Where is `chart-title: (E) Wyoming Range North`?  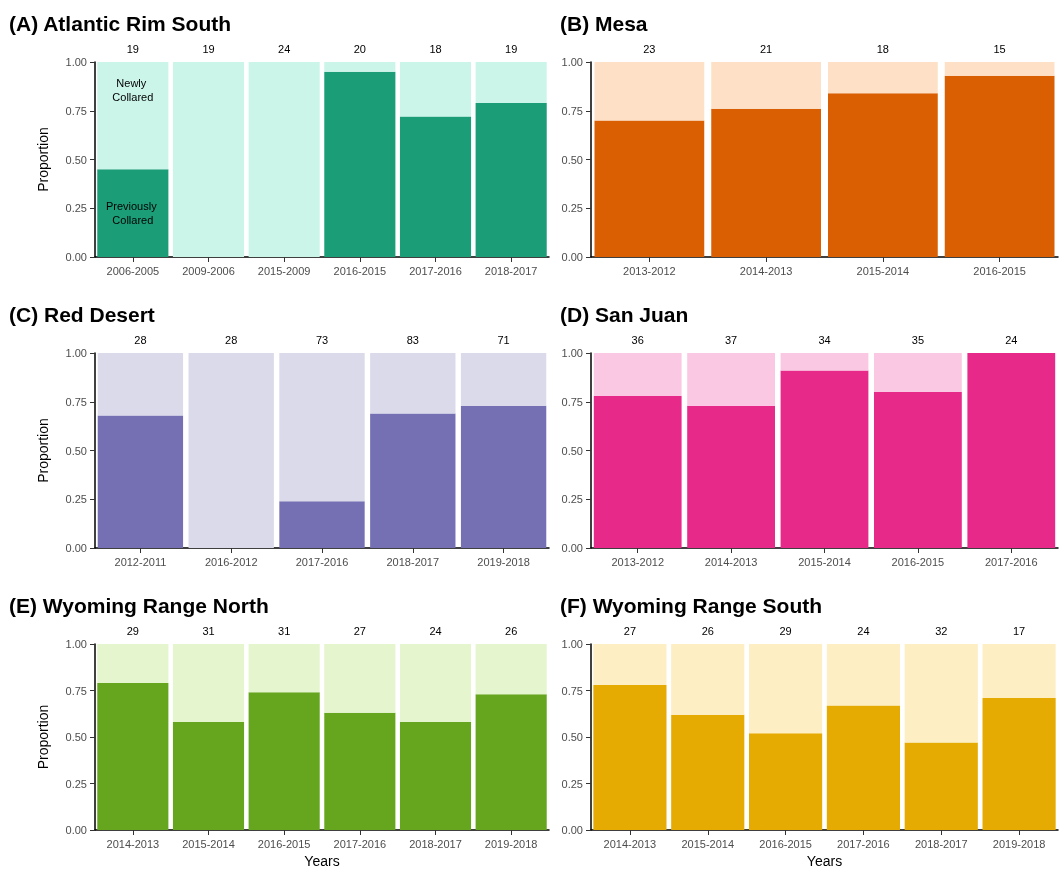 chart-title: (E) Wyoming Range North is located at coordinates (139, 605).